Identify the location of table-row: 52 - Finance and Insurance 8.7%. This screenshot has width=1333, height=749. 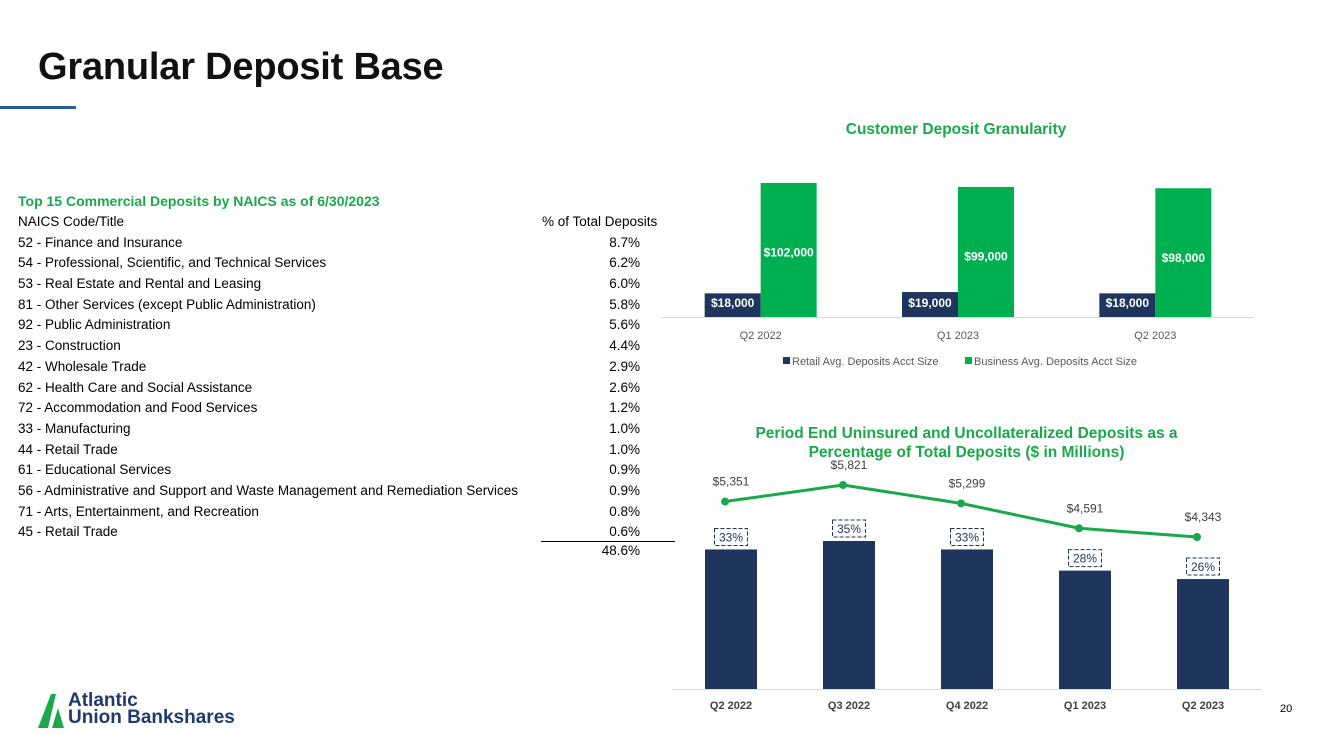
(340, 243).